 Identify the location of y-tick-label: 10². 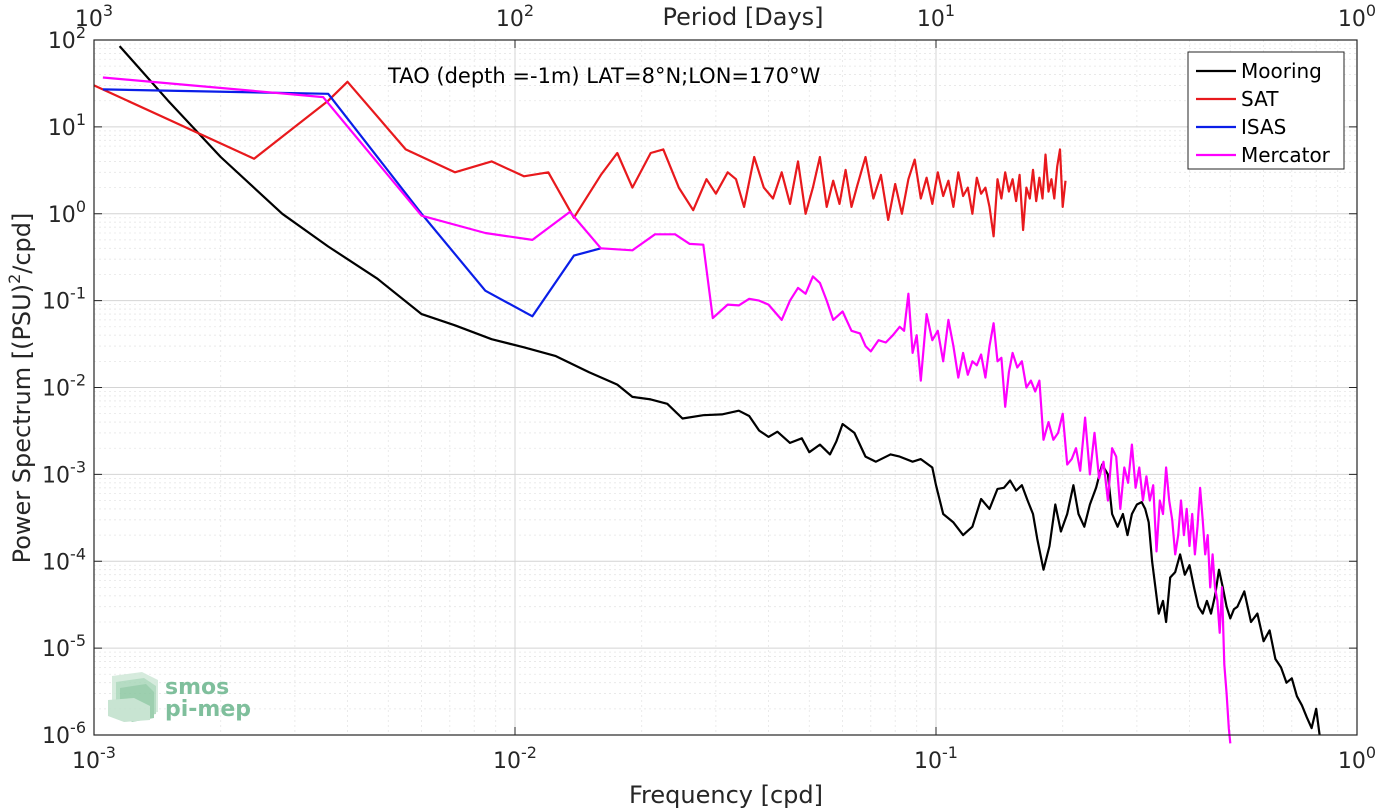
(67, 38).